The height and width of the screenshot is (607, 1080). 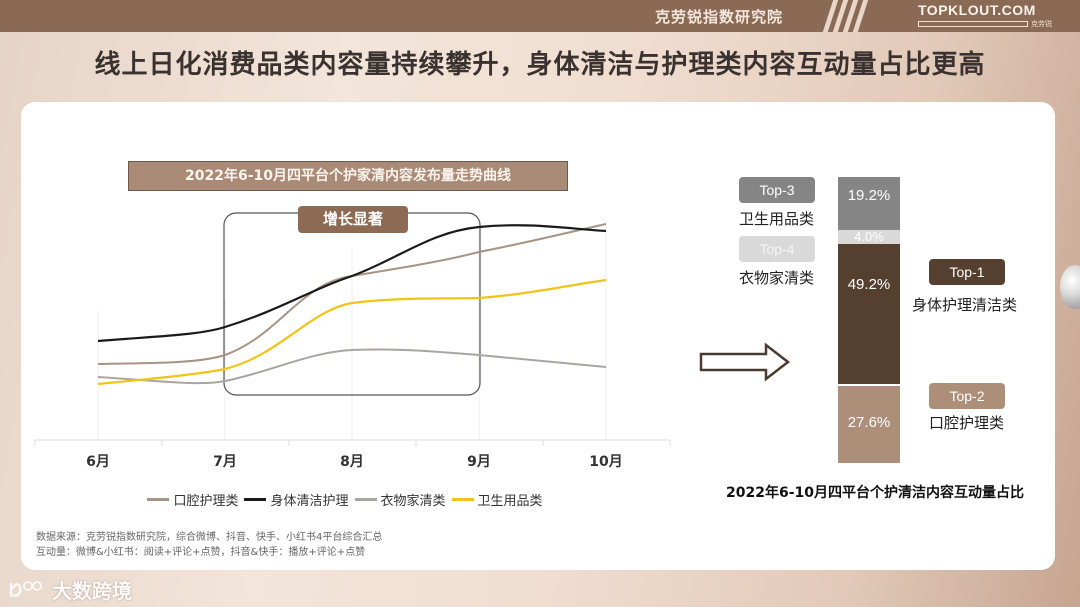 I want to click on brand-logo: TOPKLOUT.COM 克劳锐, so click(x=988, y=15).